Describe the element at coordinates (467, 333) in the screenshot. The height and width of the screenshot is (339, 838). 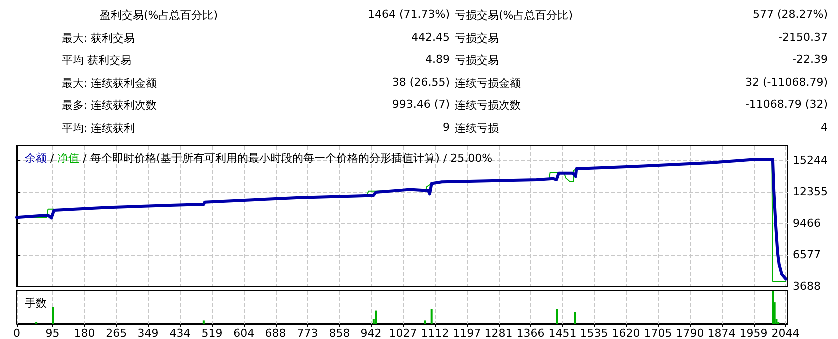
I see `x-tick-label: 1197` at that location.